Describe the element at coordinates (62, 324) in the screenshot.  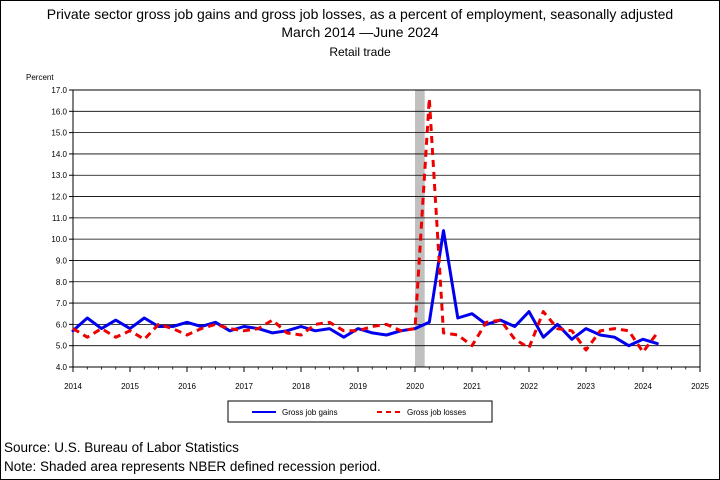
I see `y-tick-label: 6.0` at that location.